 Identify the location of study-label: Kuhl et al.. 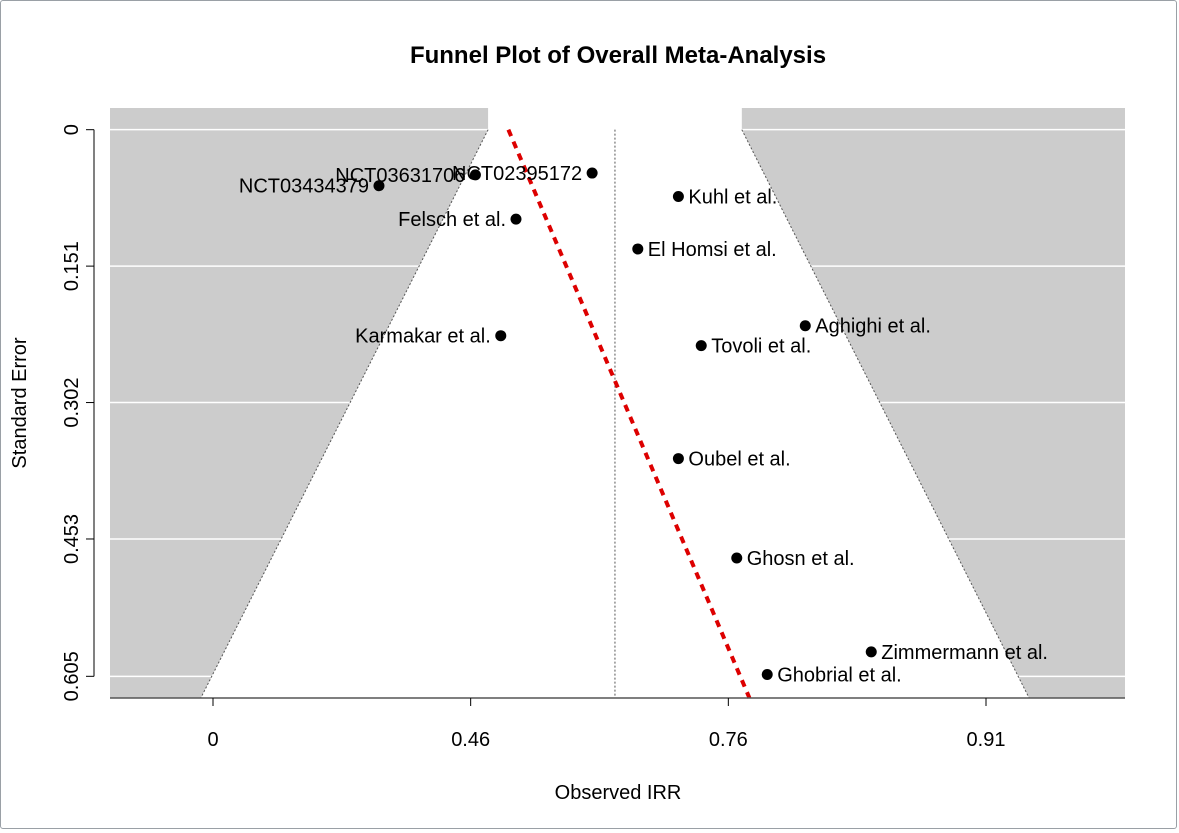
(732, 198).